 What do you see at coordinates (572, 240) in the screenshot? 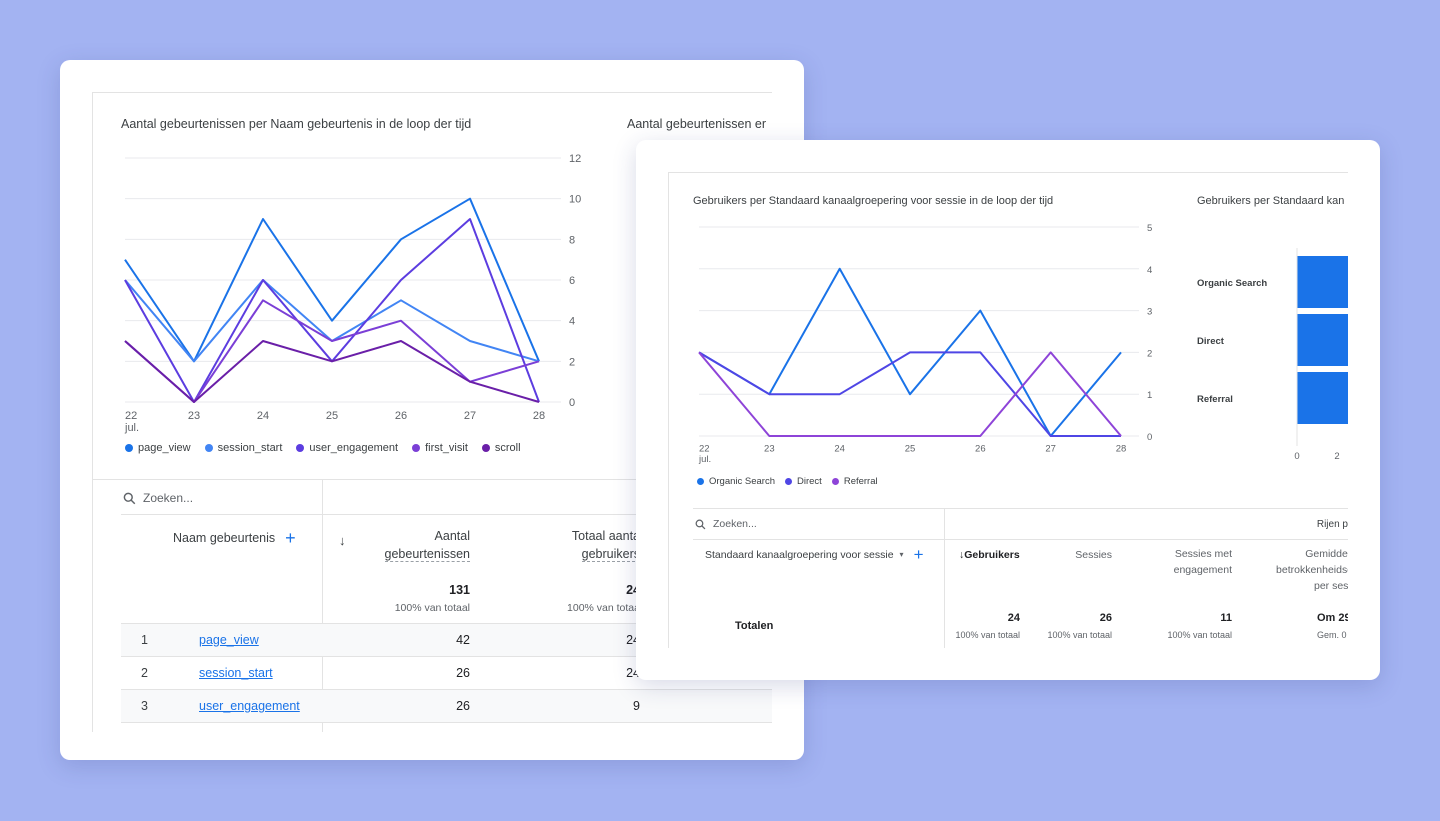
I see `y-tick-label: 8` at bounding box center [572, 240].